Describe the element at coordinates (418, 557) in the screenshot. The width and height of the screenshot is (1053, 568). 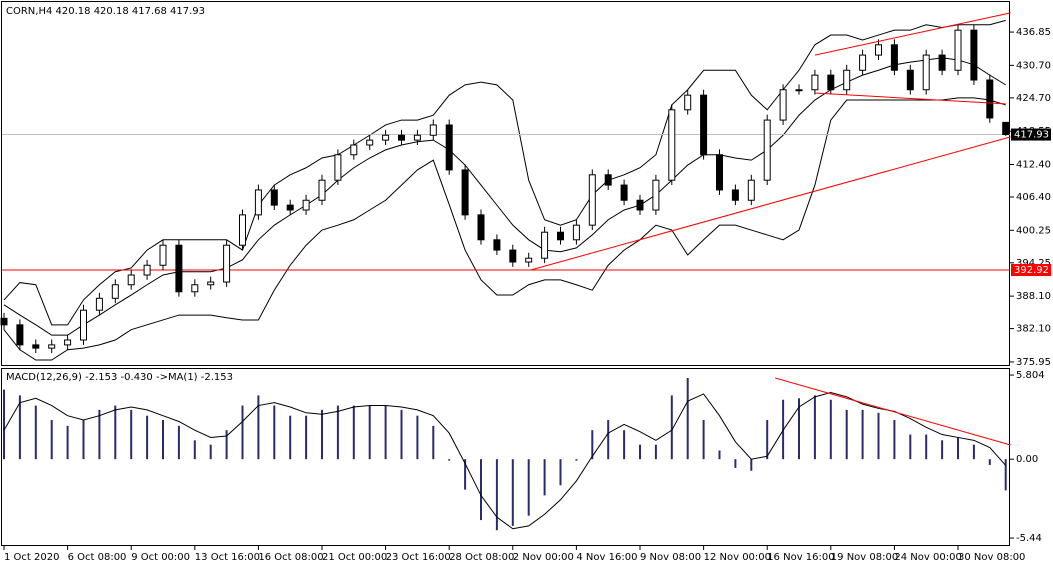
I see `x-tick-label: 23 Oct 16:00` at that location.